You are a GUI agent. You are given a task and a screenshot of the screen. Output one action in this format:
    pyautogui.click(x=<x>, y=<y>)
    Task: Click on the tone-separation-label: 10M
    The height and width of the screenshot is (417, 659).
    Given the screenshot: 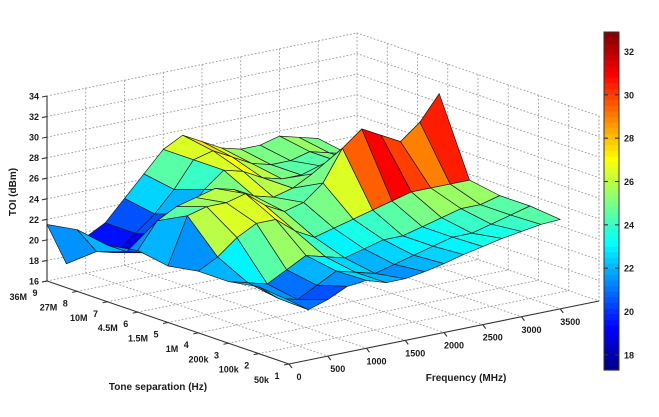 What is the action you would take?
    pyautogui.click(x=79, y=318)
    